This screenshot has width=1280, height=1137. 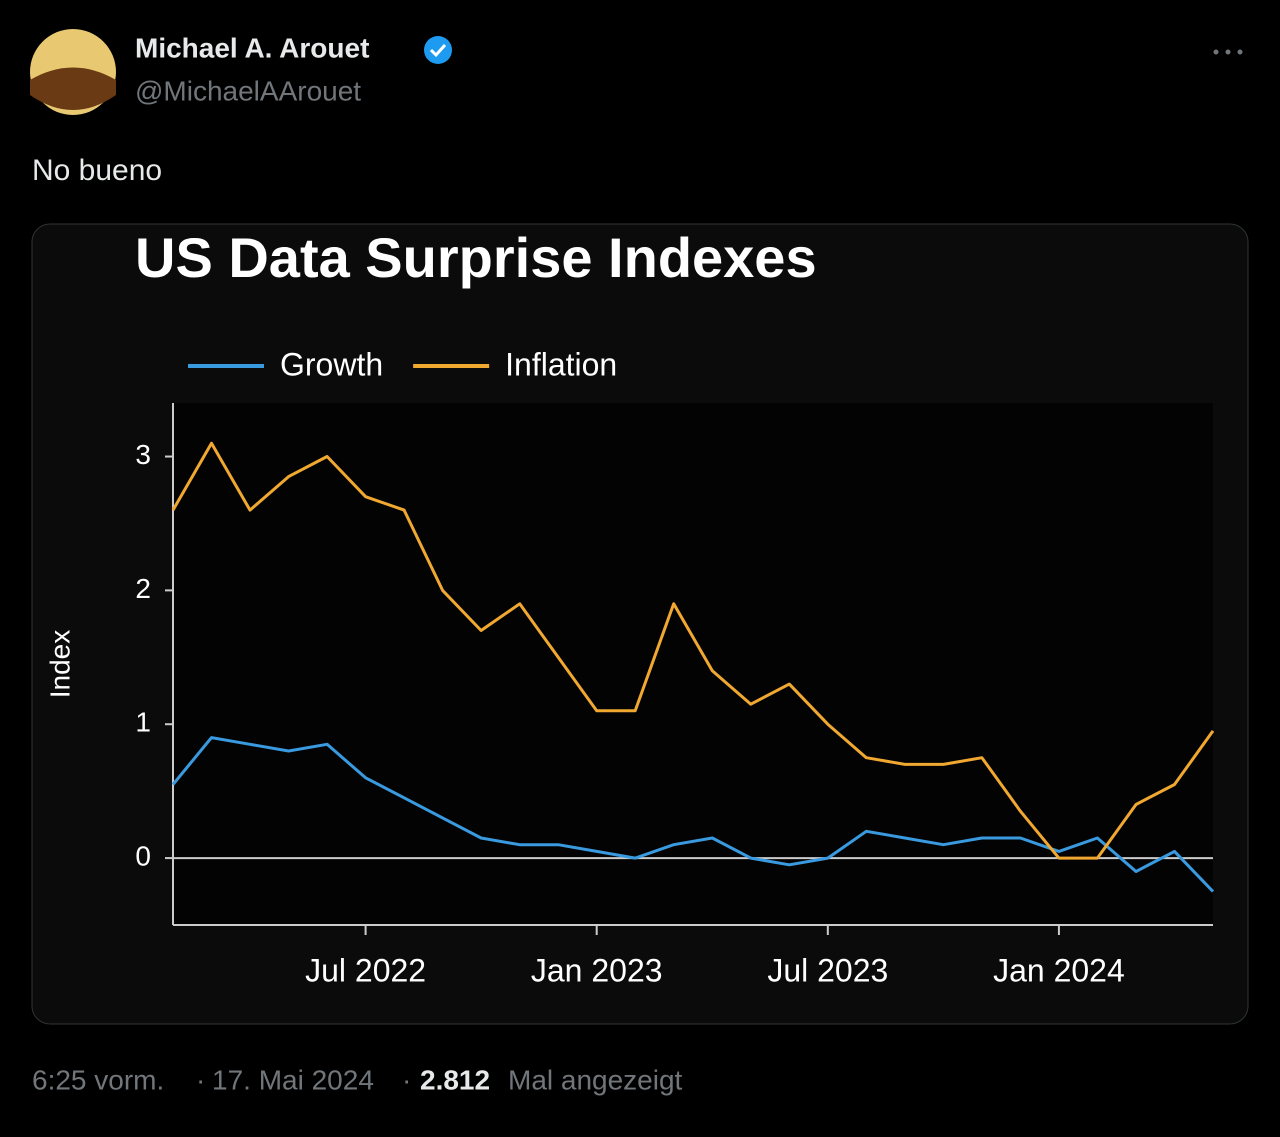 I want to click on tweet-text: No bueno, so click(x=97, y=170).